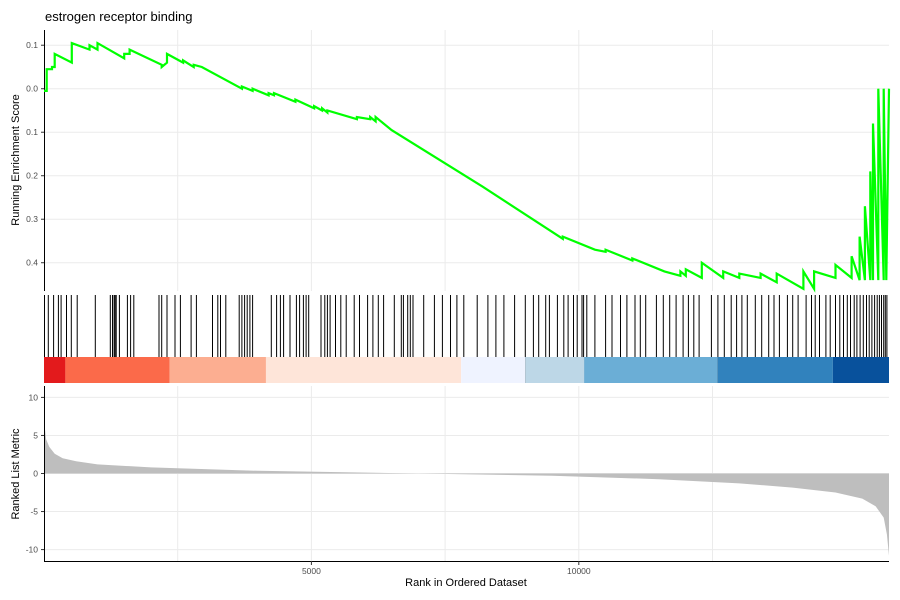 The image size is (900, 600). Describe the element at coordinates (32, 263) in the screenshot. I see `enrichment-y-tick-label: 0.4` at that location.